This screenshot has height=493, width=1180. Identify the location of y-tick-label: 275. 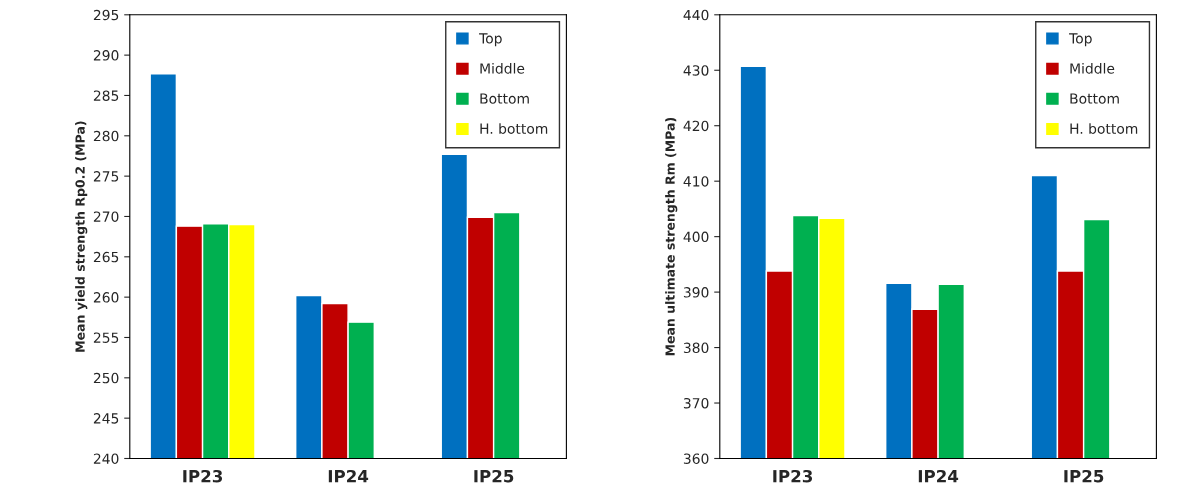
(106, 176).